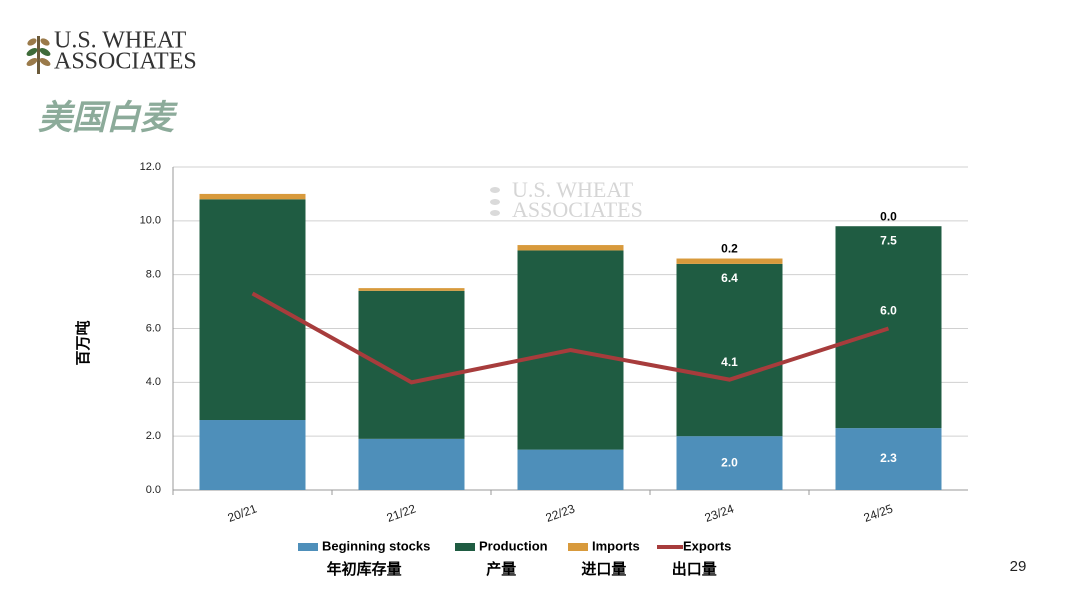  Describe the element at coordinates (729, 249) in the screenshot. I see `data-label: 0.2` at that location.